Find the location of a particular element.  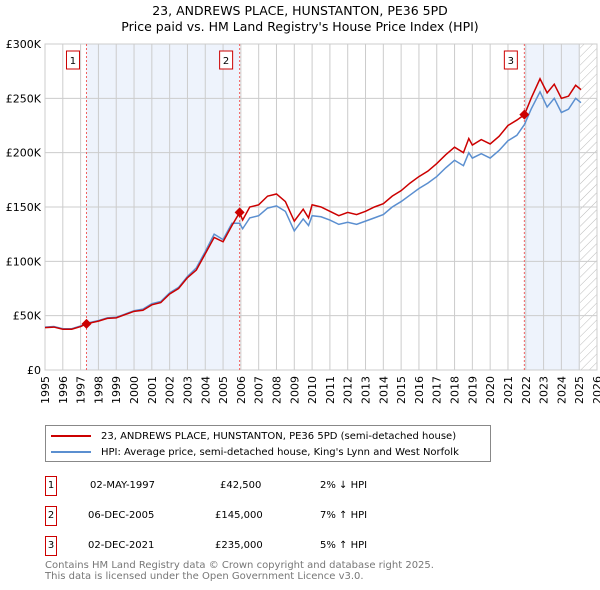

sale-marker-label: 1 is located at coordinates (73, 61).